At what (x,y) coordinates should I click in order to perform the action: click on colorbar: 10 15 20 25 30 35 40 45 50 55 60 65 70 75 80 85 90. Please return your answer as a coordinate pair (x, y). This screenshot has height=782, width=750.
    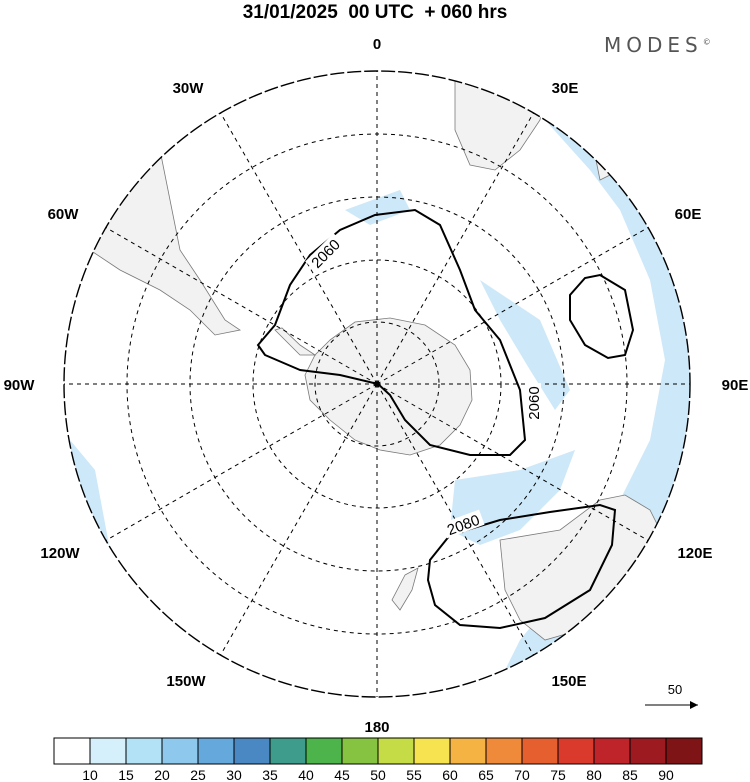
    Looking at the image, I should click on (378, 759).